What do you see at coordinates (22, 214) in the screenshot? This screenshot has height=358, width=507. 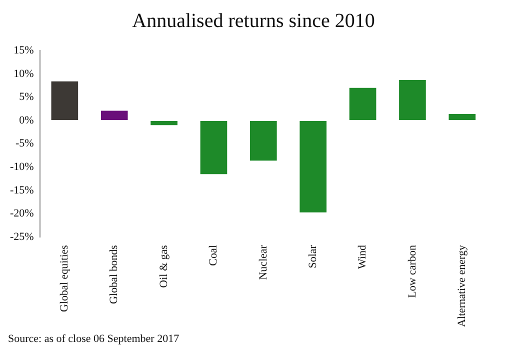 I see `y-tick-label: -20%` at bounding box center [22, 214].